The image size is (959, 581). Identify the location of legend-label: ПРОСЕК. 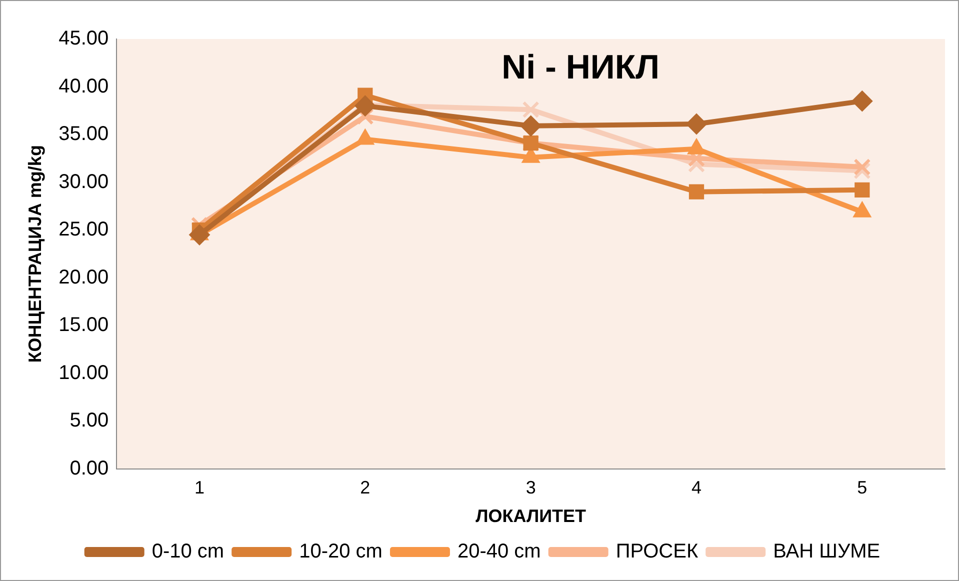
(657, 551).